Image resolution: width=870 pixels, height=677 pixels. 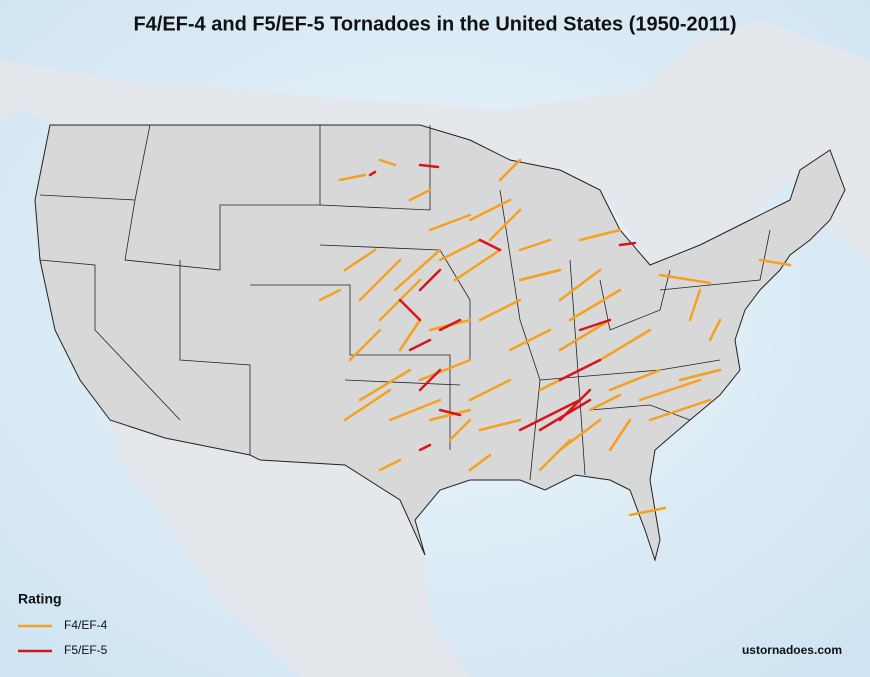 What do you see at coordinates (86, 625) in the screenshot?
I see `legend-label: F4/EF-4` at bounding box center [86, 625].